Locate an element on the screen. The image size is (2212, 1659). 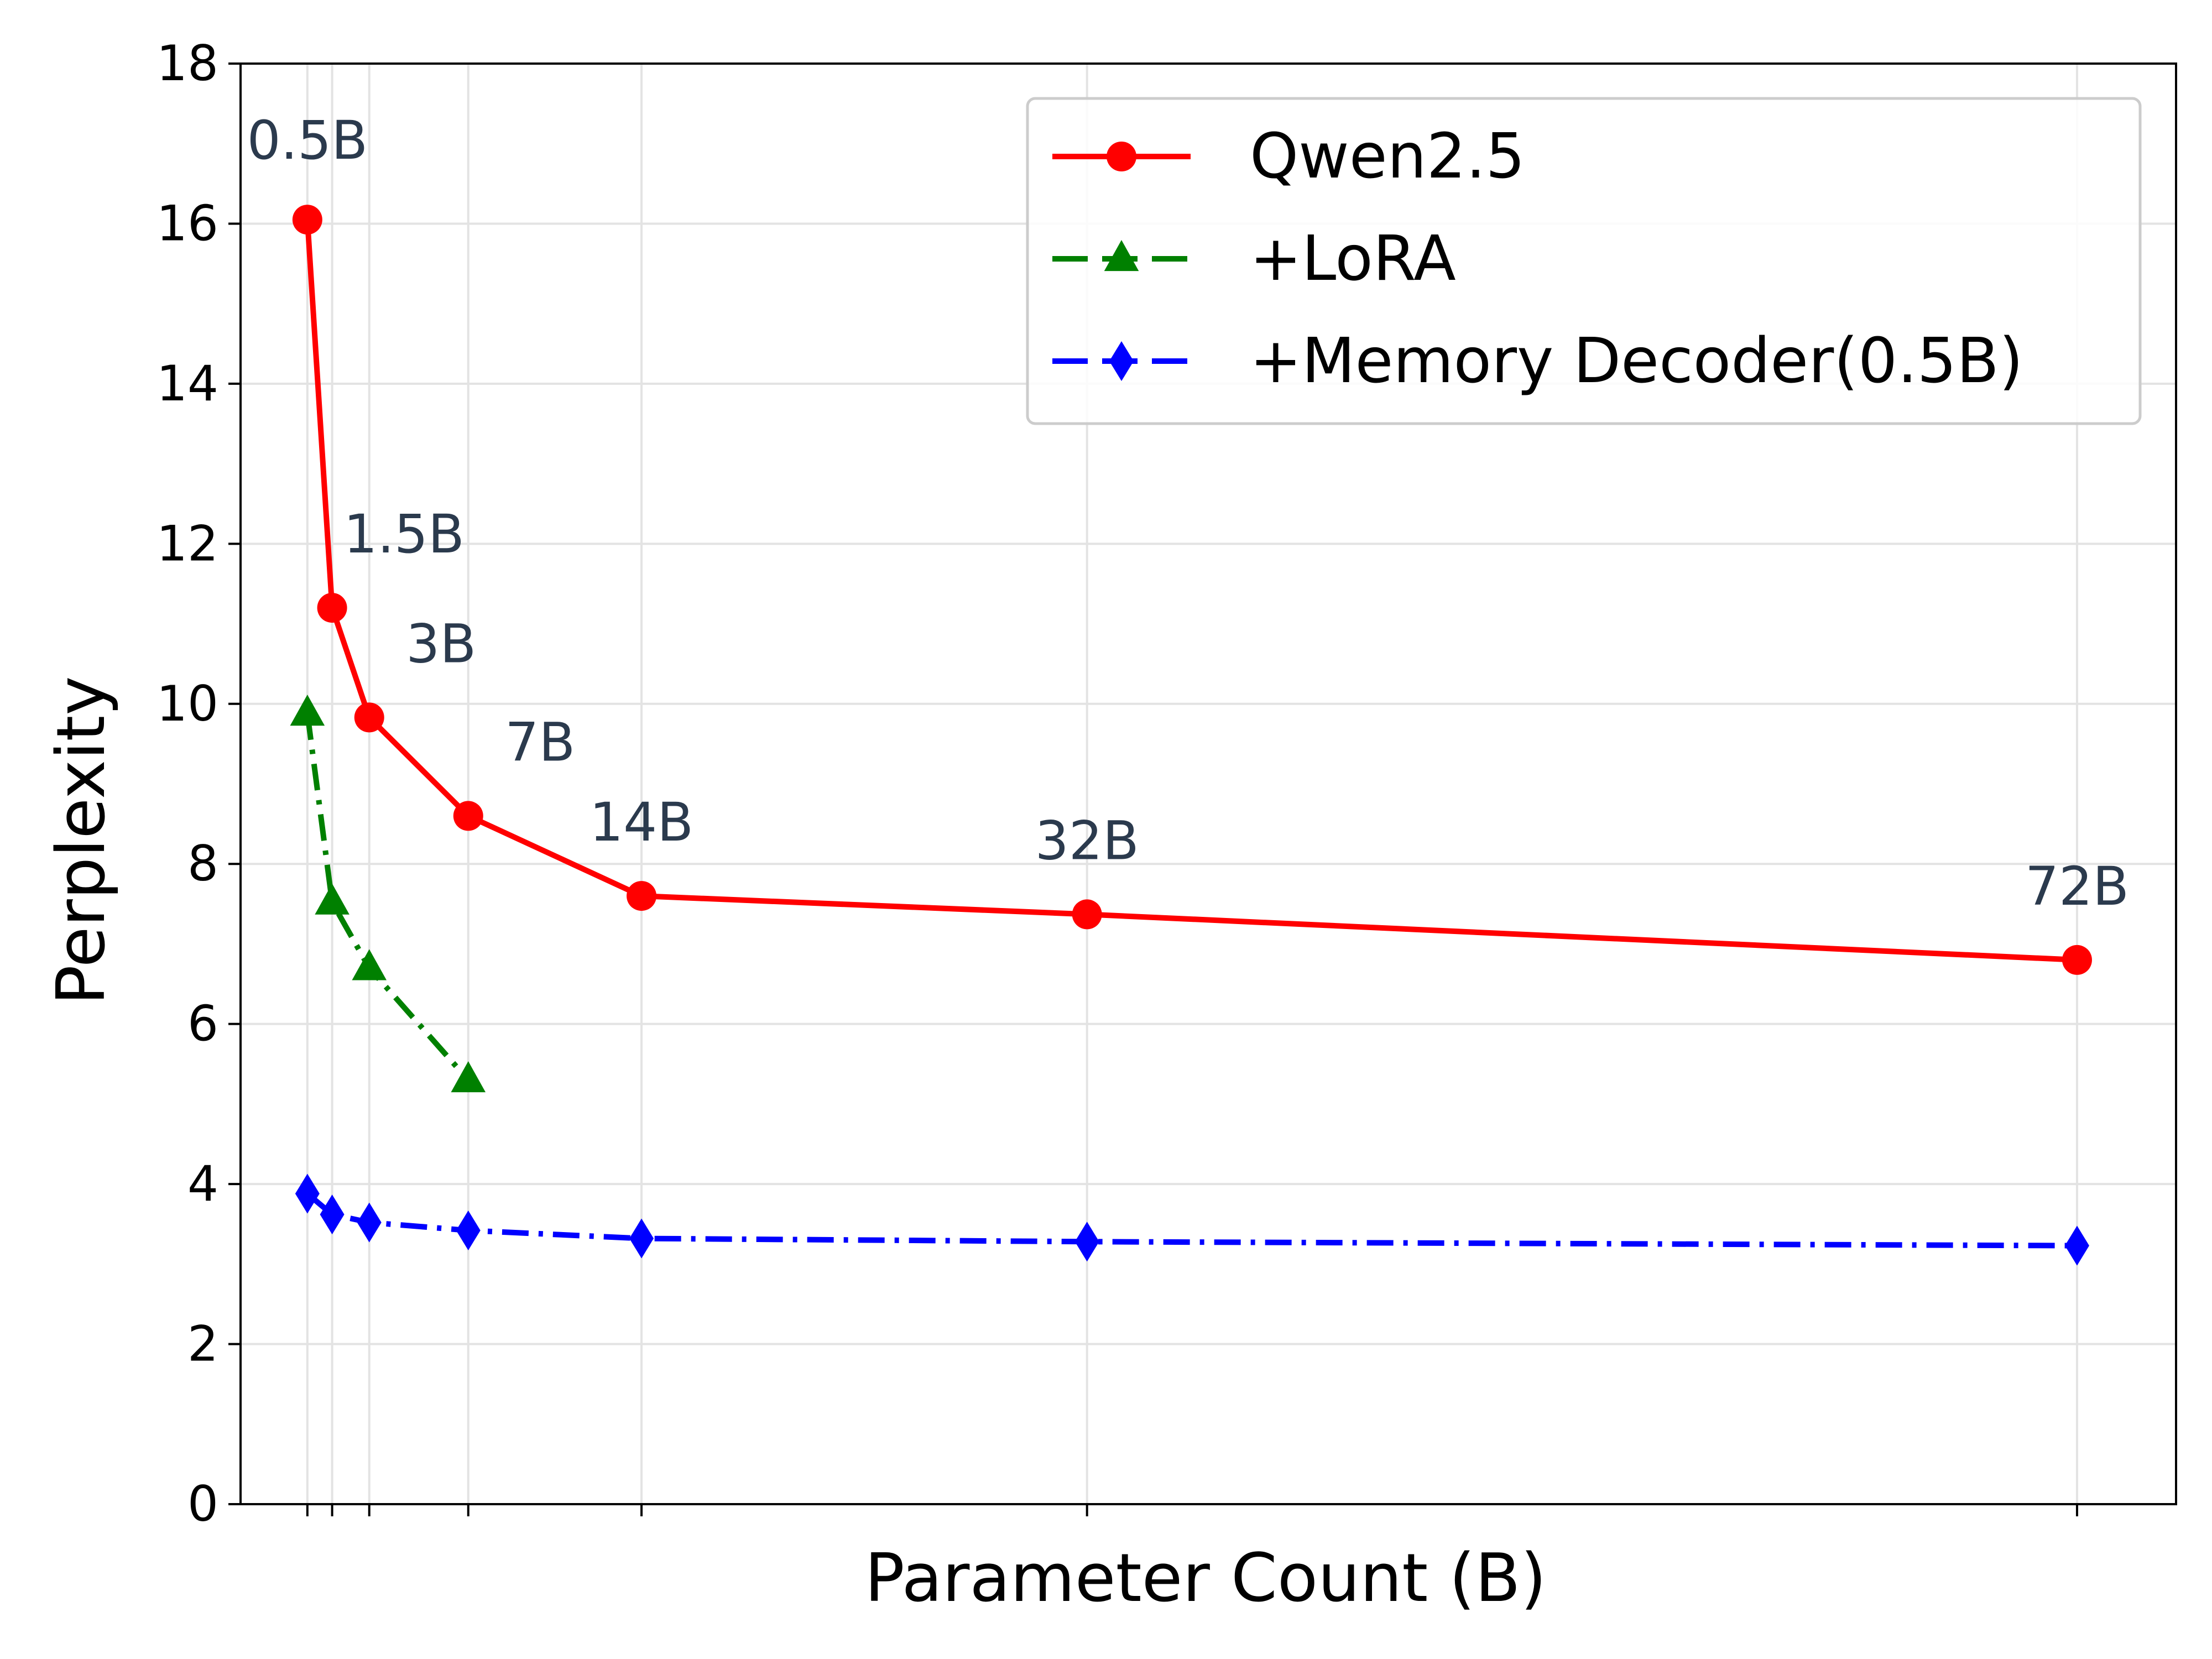
y-tick-label: 8 is located at coordinates (203, 864).